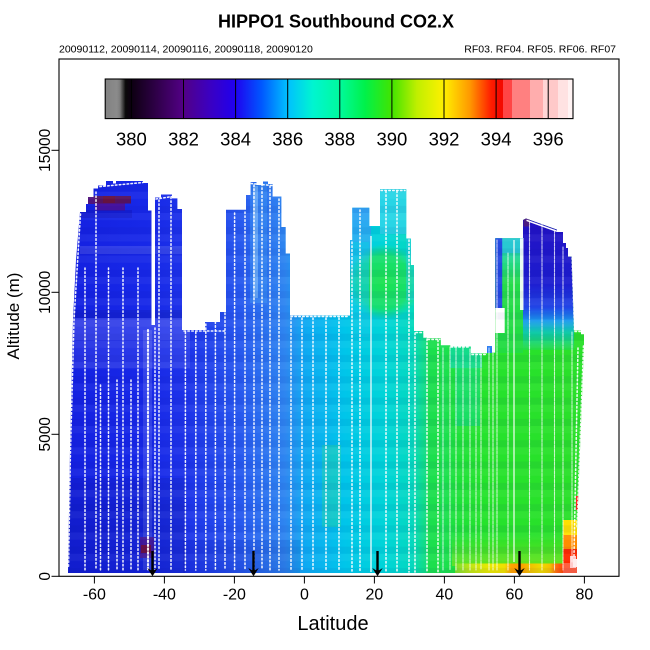 This screenshot has width=650, height=650. What do you see at coordinates (45, 149) in the screenshot?
I see `svg-text: 15000` at bounding box center [45, 149].